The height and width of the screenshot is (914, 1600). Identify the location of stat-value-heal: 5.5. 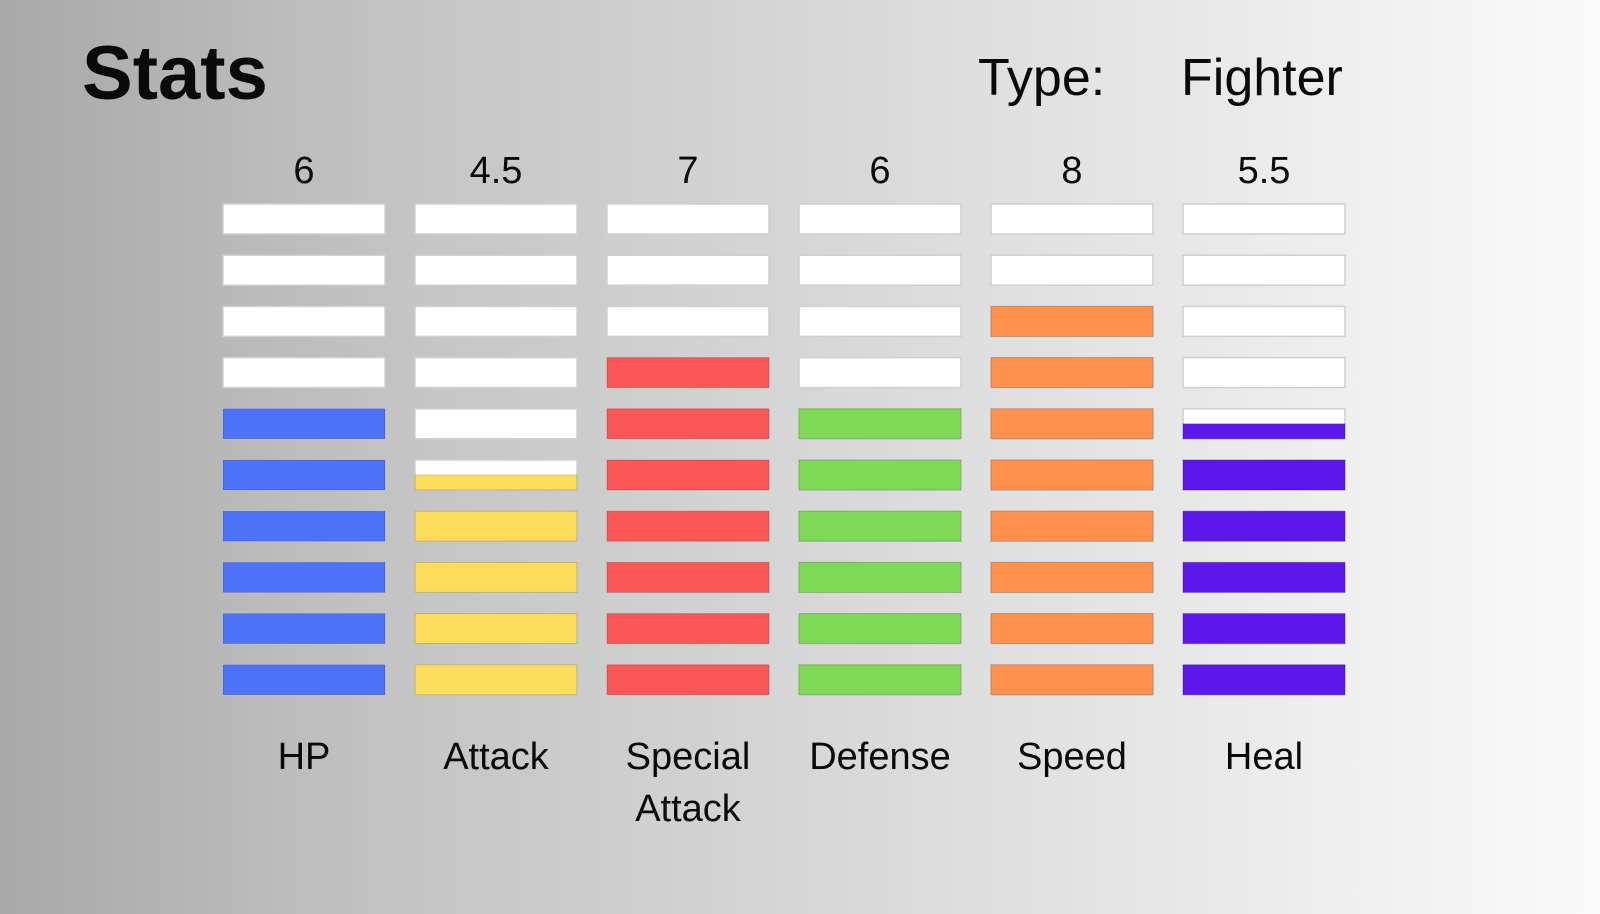
(1264, 171).